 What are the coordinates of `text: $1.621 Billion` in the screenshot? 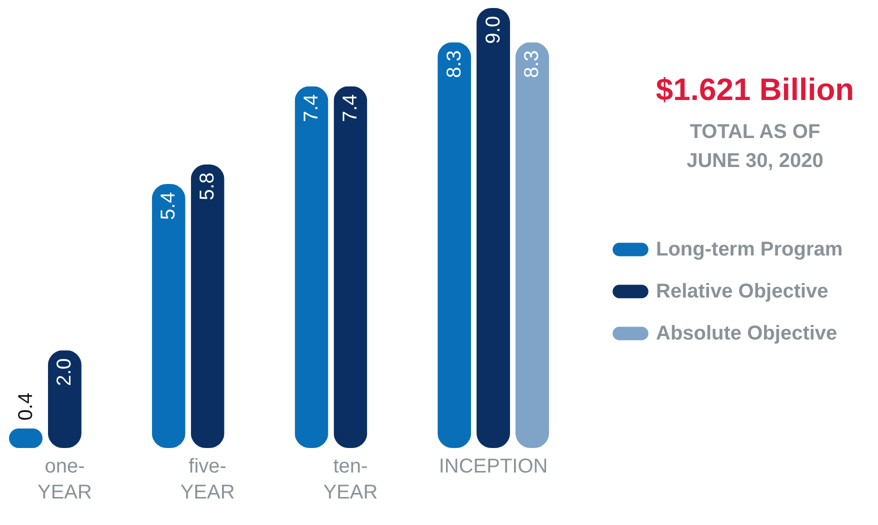 It's located at (755, 90).